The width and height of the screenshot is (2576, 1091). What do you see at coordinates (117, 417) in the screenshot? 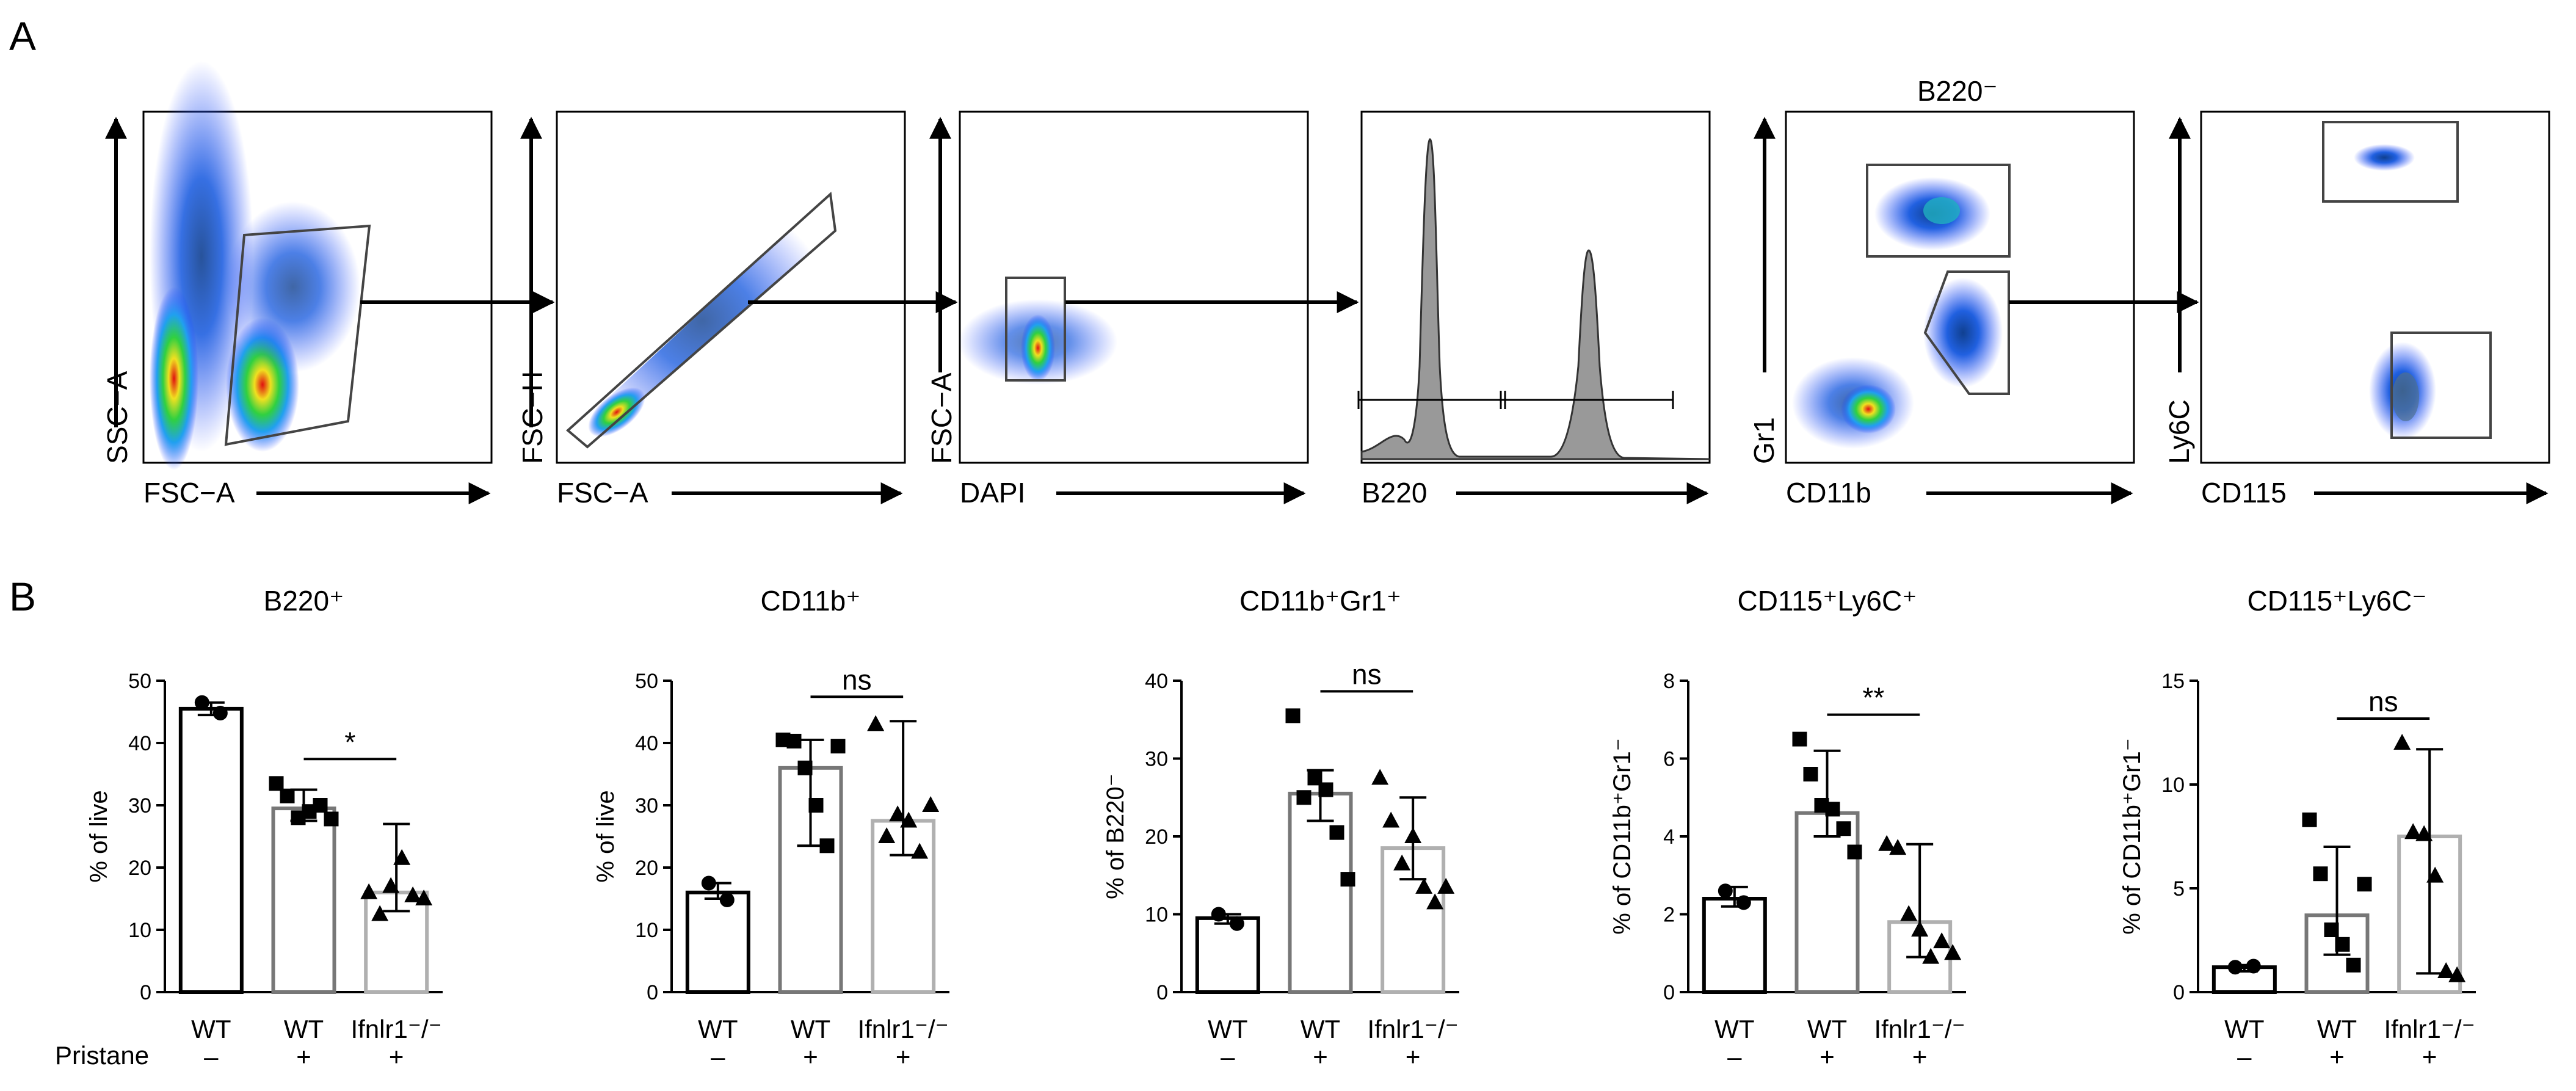
I see `flow-plot-1-y-label: SSC−A` at bounding box center [117, 417].